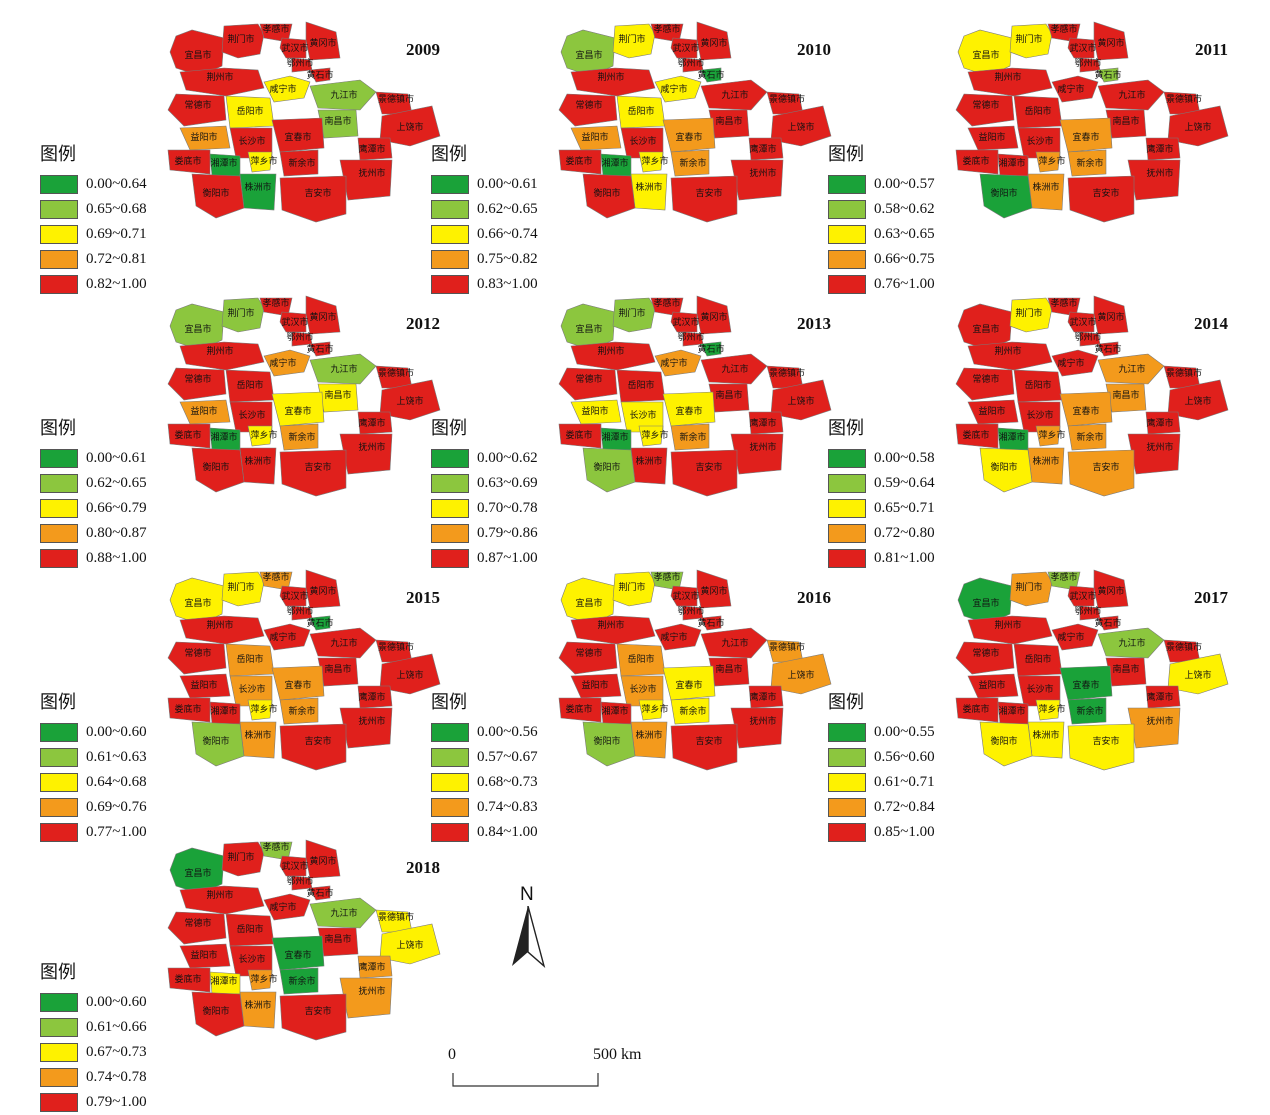 Image resolution: width=1270 pixels, height=1115 pixels. What do you see at coordinates (903, 209) in the screenshot?
I see `legend-item: 0.58~0.62` at bounding box center [903, 209].